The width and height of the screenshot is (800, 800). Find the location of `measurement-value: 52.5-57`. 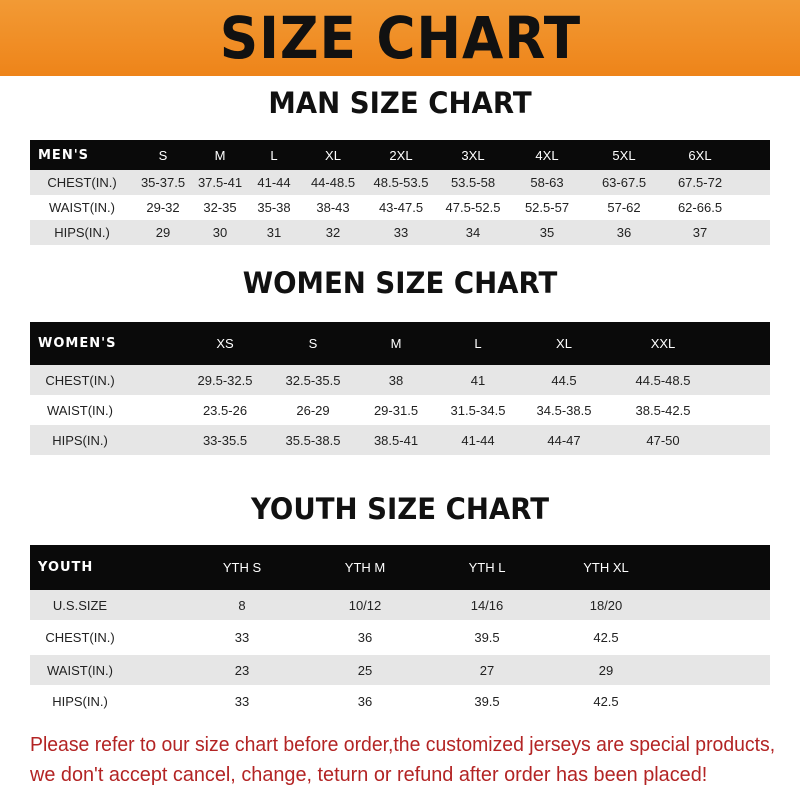

measurement-value: 52.5-57 is located at coordinates (547, 207).